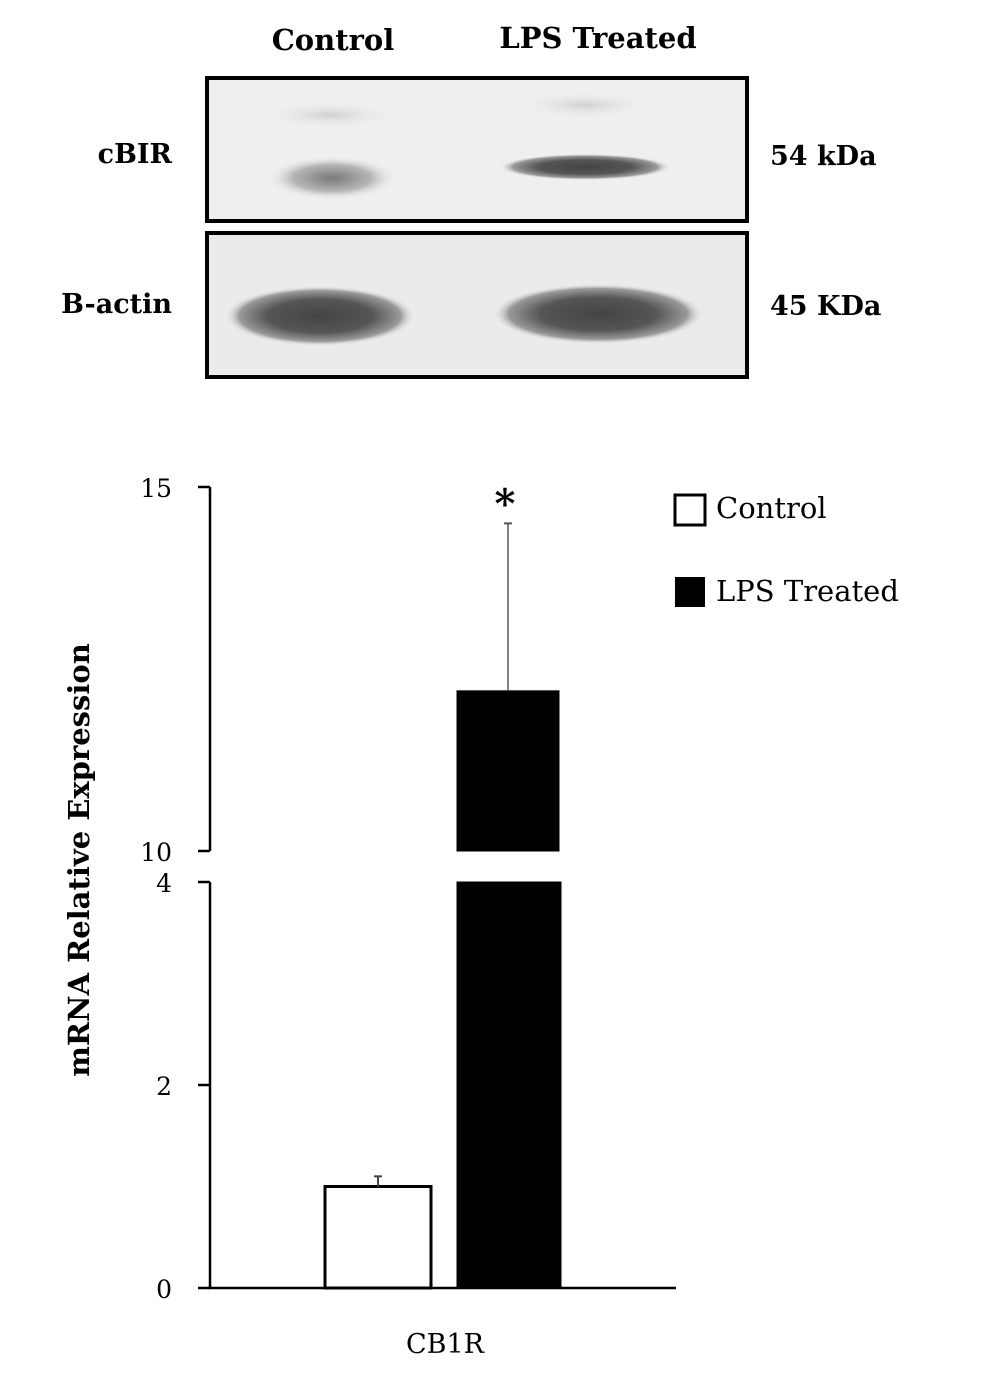  What do you see at coordinates (332, 178) in the screenshot?
I see `blot-band-cbir-control` at bounding box center [332, 178].